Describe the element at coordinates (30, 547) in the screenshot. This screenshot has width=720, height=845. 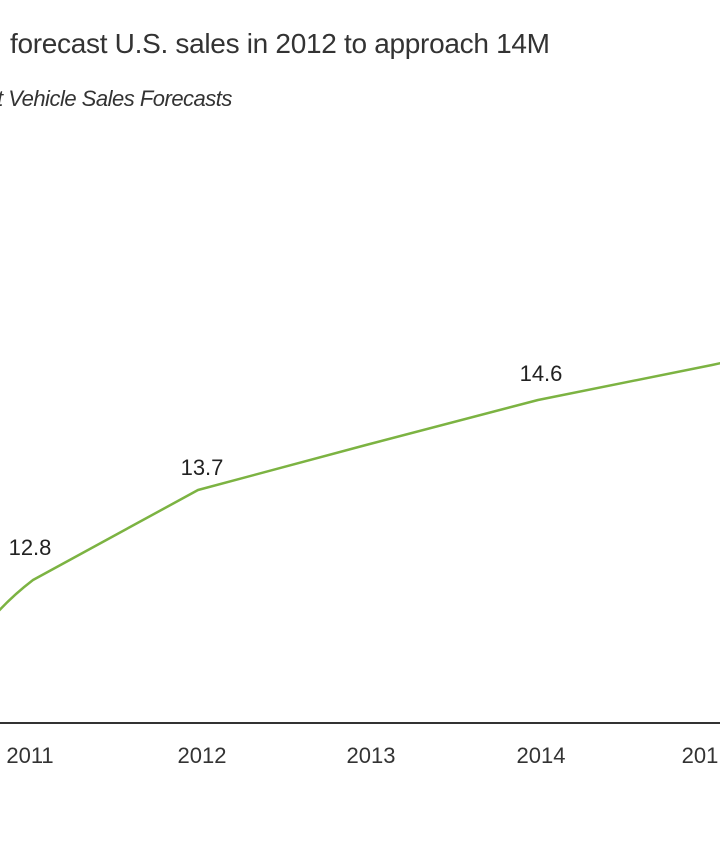
I see `data-label: 12.8` at that location.